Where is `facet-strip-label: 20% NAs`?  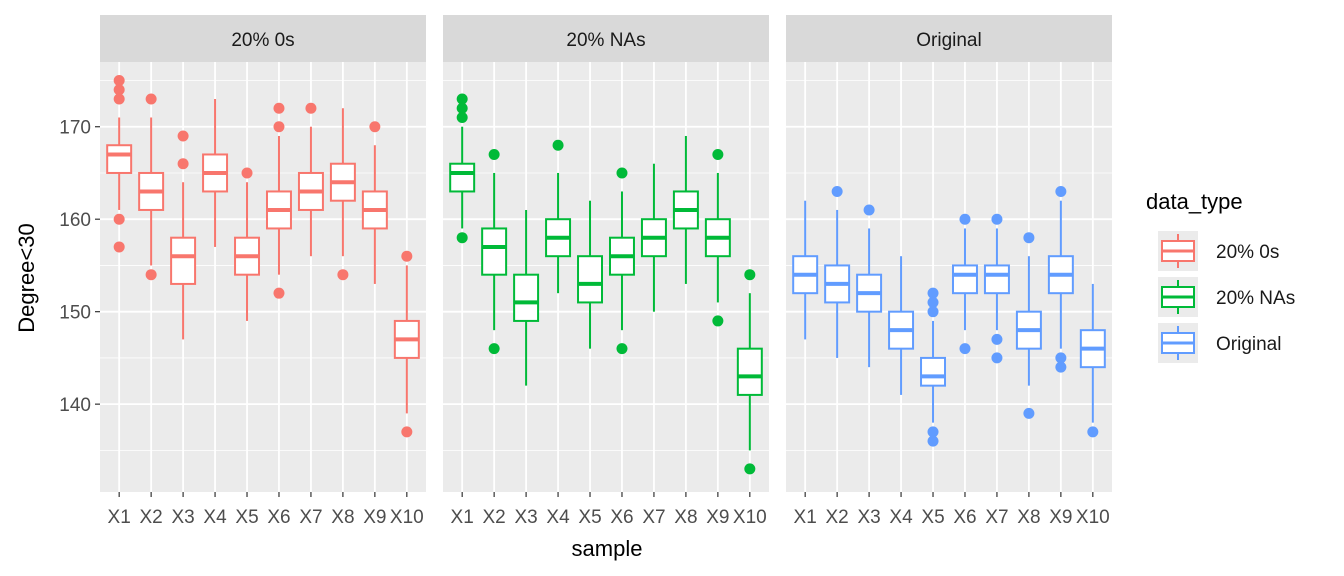 facet-strip-label: 20% NAs is located at coordinates (605, 40).